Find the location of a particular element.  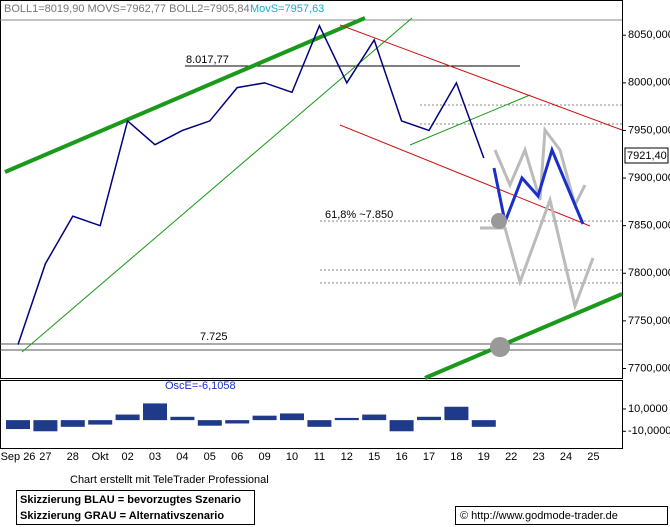

x-tick-label: 05 is located at coordinates (210, 457).